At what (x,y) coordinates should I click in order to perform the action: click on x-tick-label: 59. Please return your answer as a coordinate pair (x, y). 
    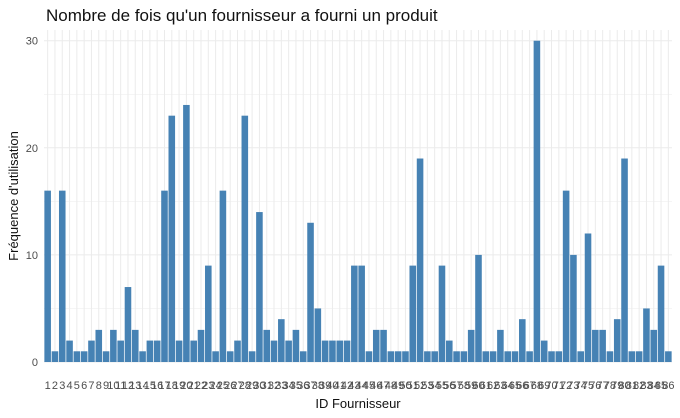
    Looking at the image, I should click on (471, 386).